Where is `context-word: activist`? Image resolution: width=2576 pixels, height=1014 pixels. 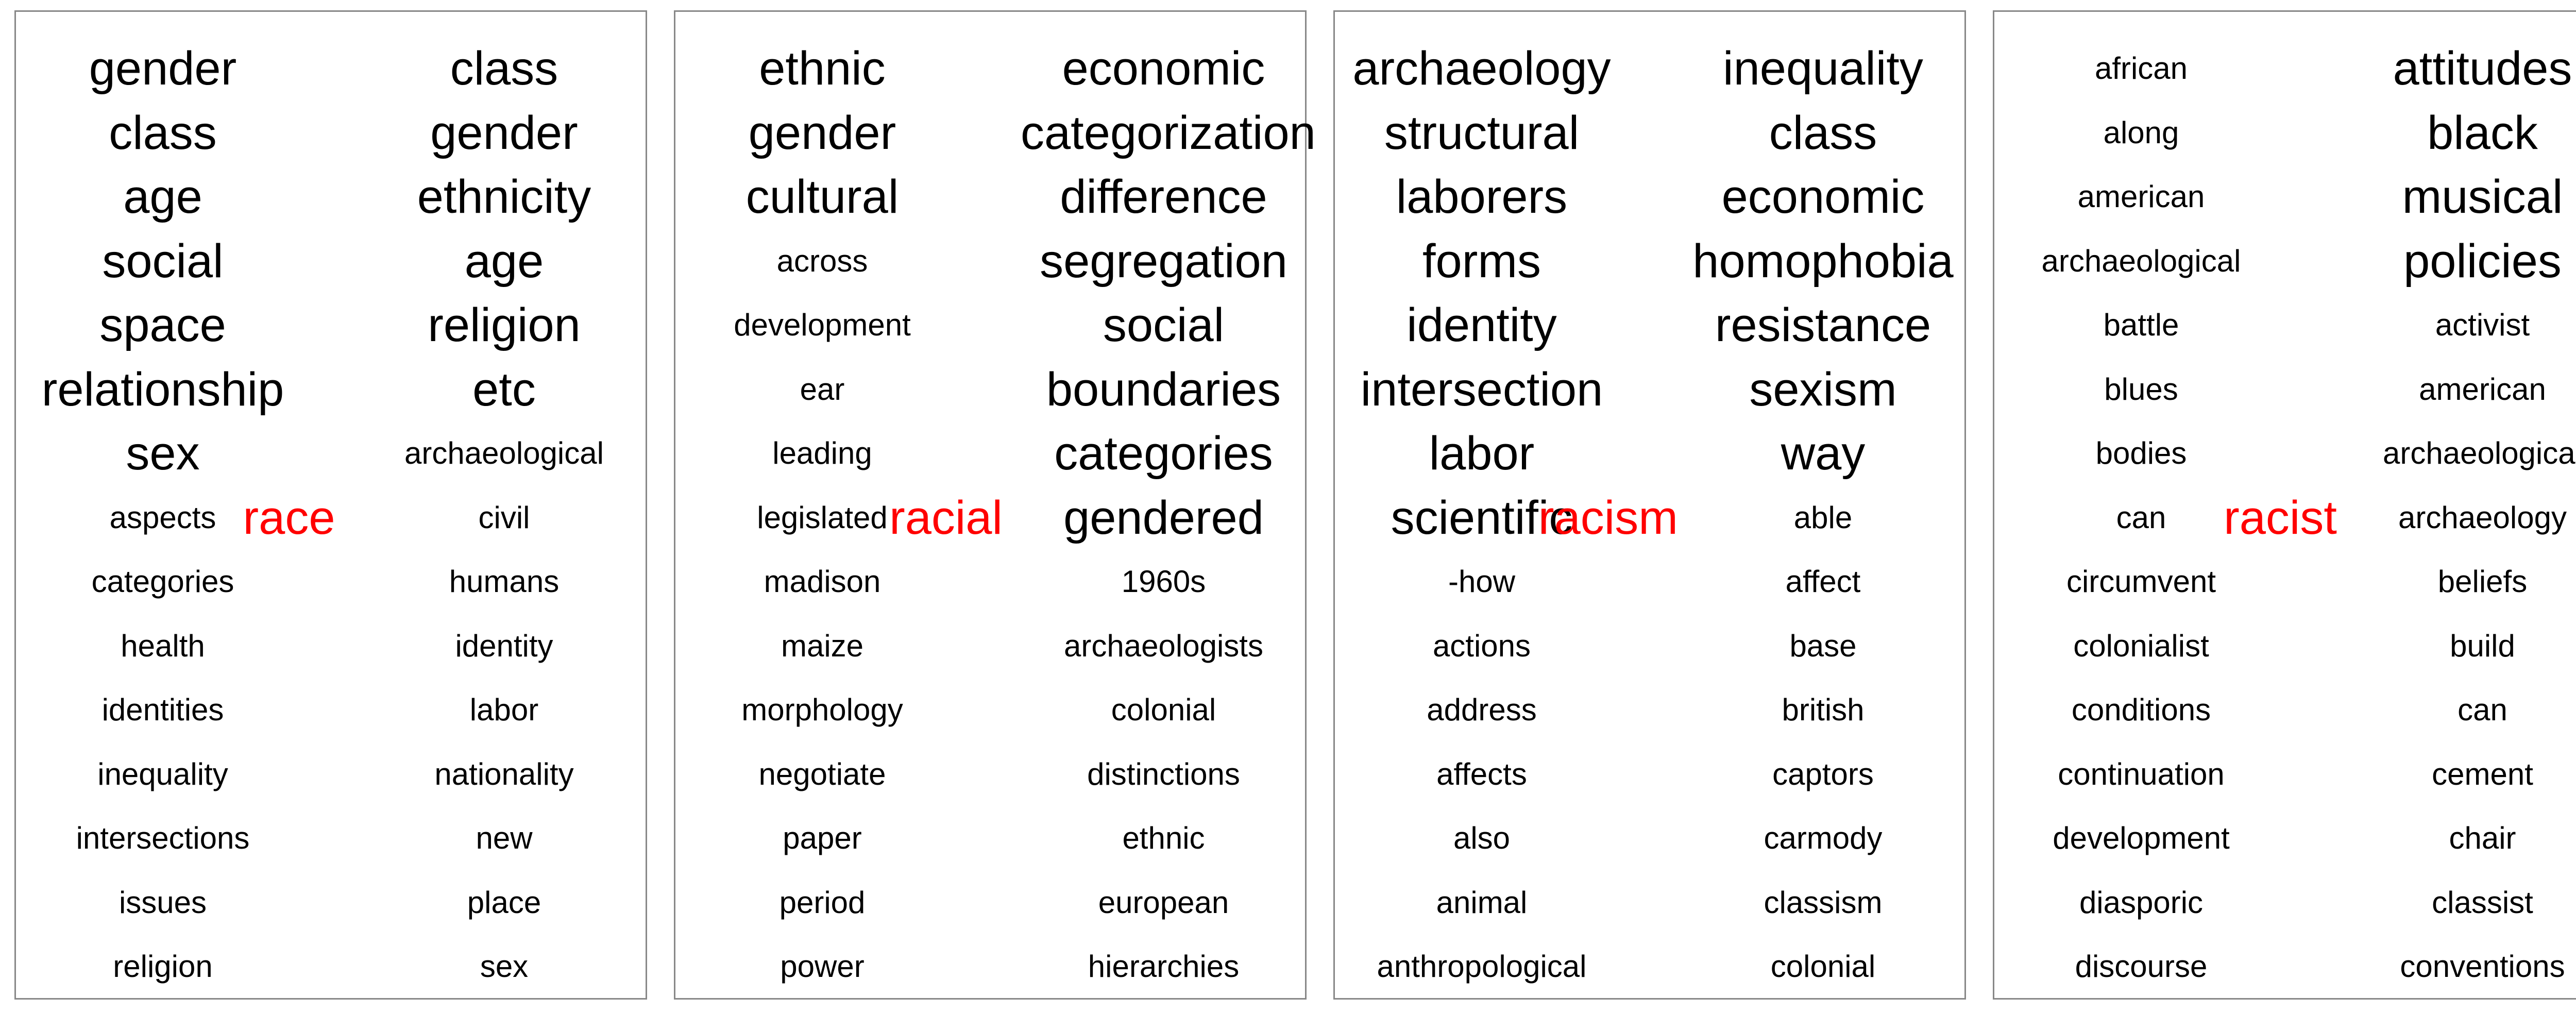 context-word: activist is located at coordinates (2482, 325).